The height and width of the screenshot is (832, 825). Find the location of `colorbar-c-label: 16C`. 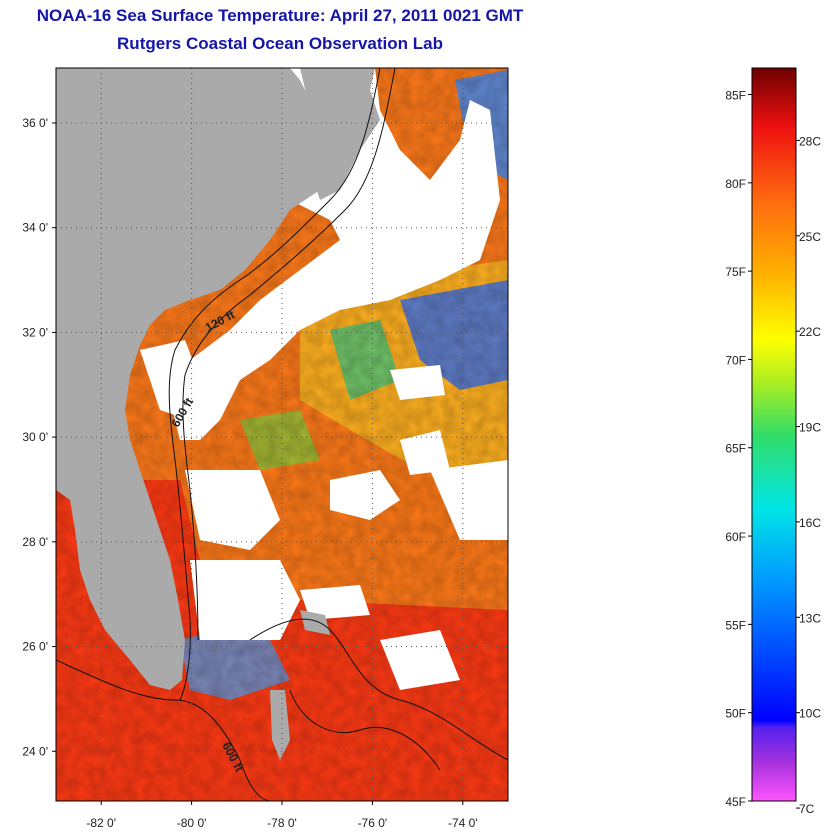

colorbar-c-label: 16C is located at coordinates (810, 523).